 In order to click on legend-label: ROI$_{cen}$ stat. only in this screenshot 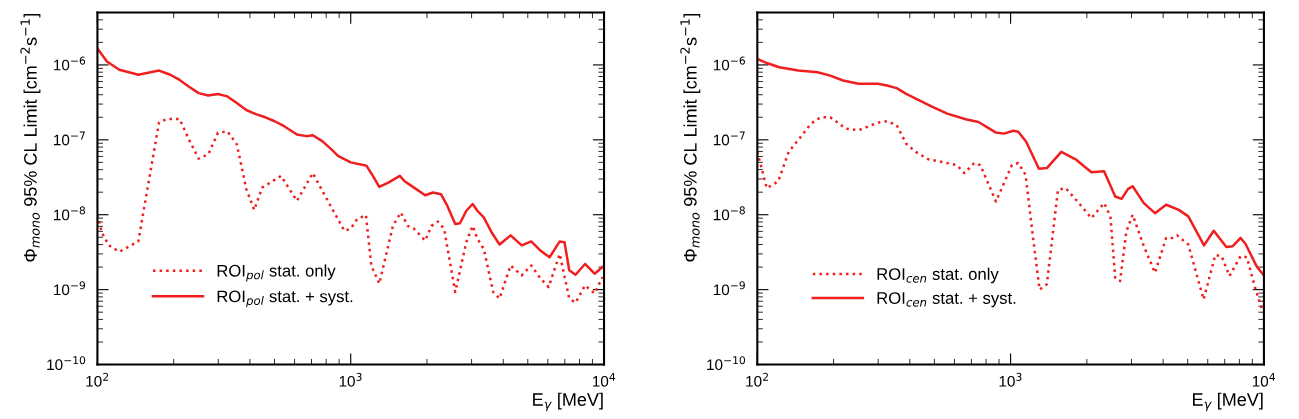, I will do `click(938, 275)`.